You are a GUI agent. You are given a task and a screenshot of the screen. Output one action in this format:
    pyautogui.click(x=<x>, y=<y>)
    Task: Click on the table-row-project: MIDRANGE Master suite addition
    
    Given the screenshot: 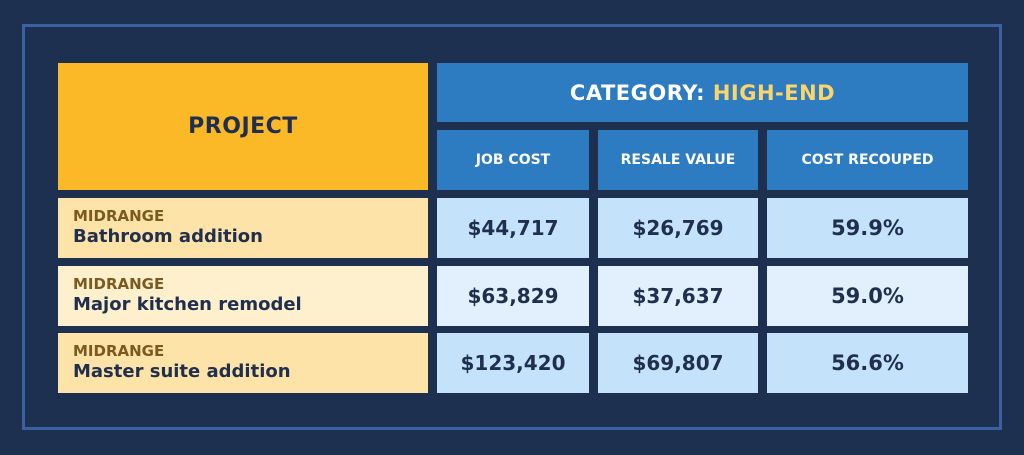 What is the action you would take?
    pyautogui.click(x=243, y=363)
    